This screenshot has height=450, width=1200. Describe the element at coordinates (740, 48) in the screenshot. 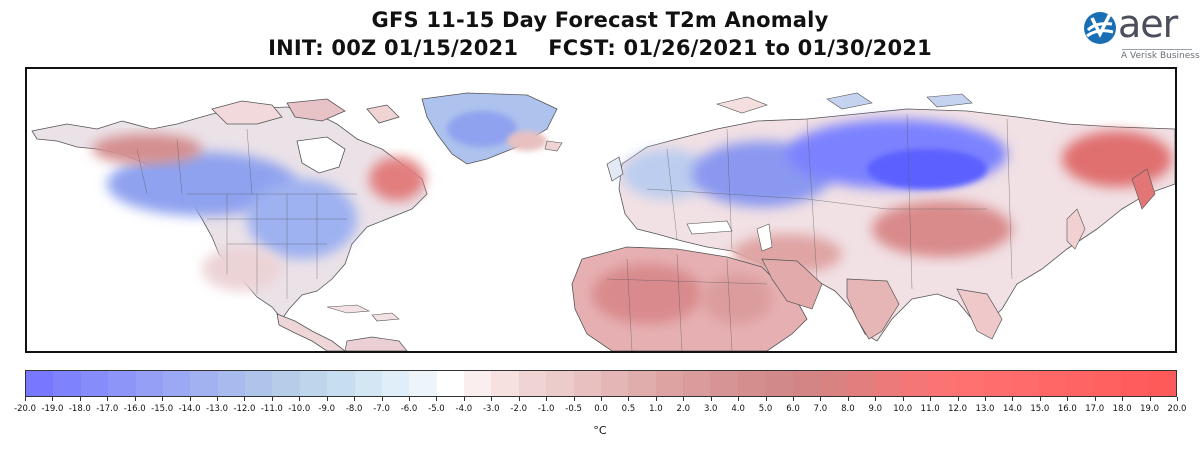

I see `forecast-window: FCST: 01/26/2021 to 01/30/2021` at that location.